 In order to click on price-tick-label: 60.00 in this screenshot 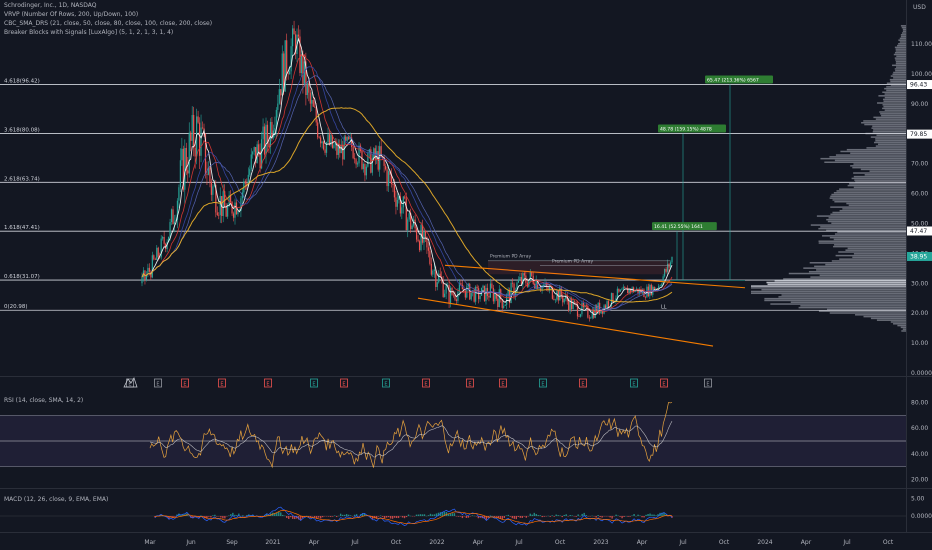, I will do `click(919, 194)`.